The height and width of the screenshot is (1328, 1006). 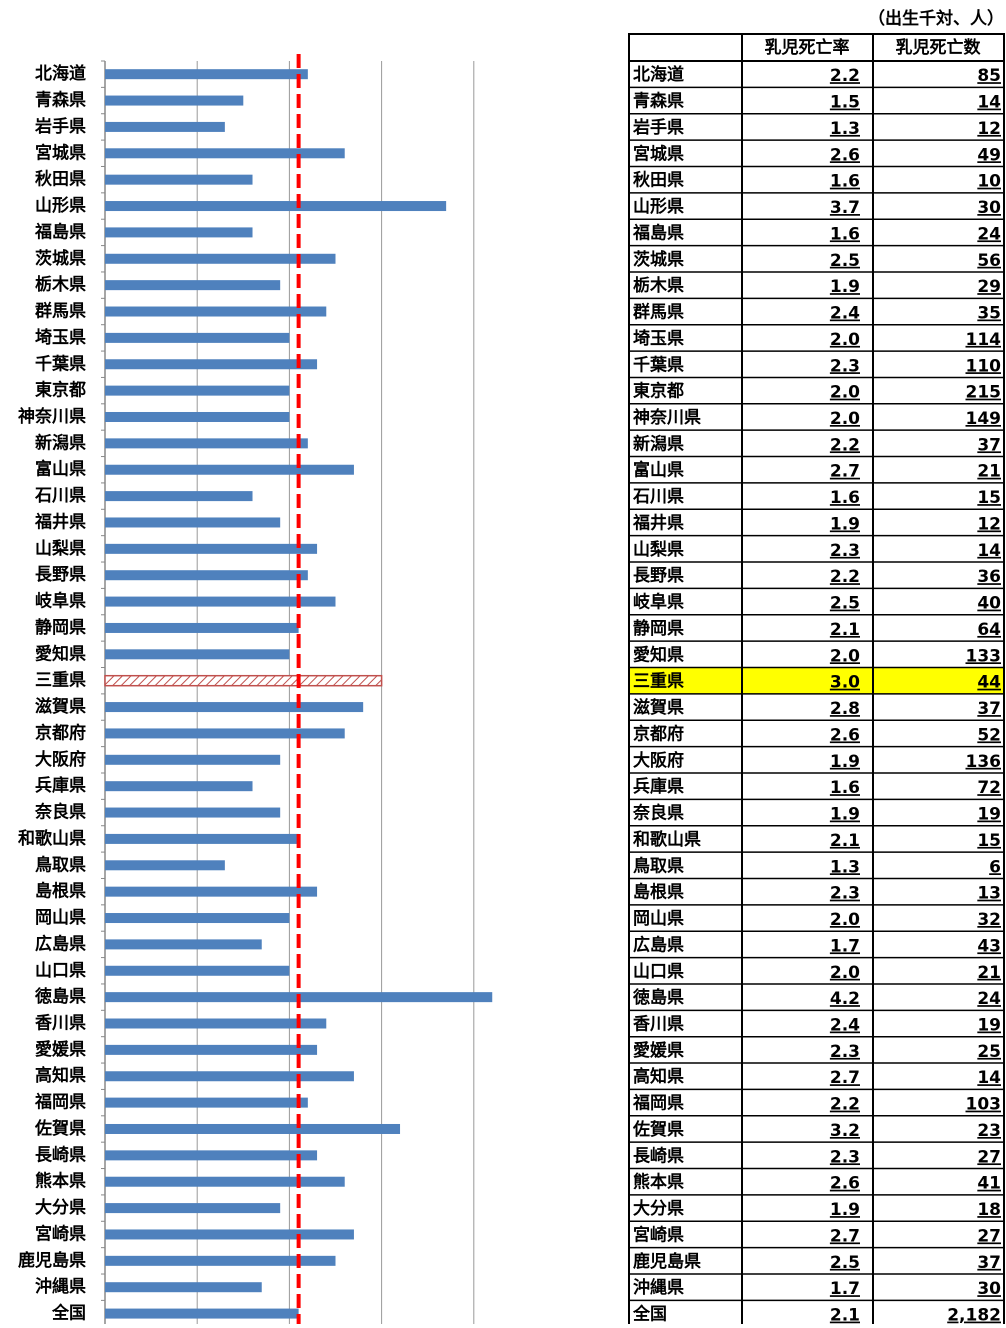 What do you see at coordinates (989, 1157) in the screenshot?
I see `count-cell: 27` at bounding box center [989, 1157].